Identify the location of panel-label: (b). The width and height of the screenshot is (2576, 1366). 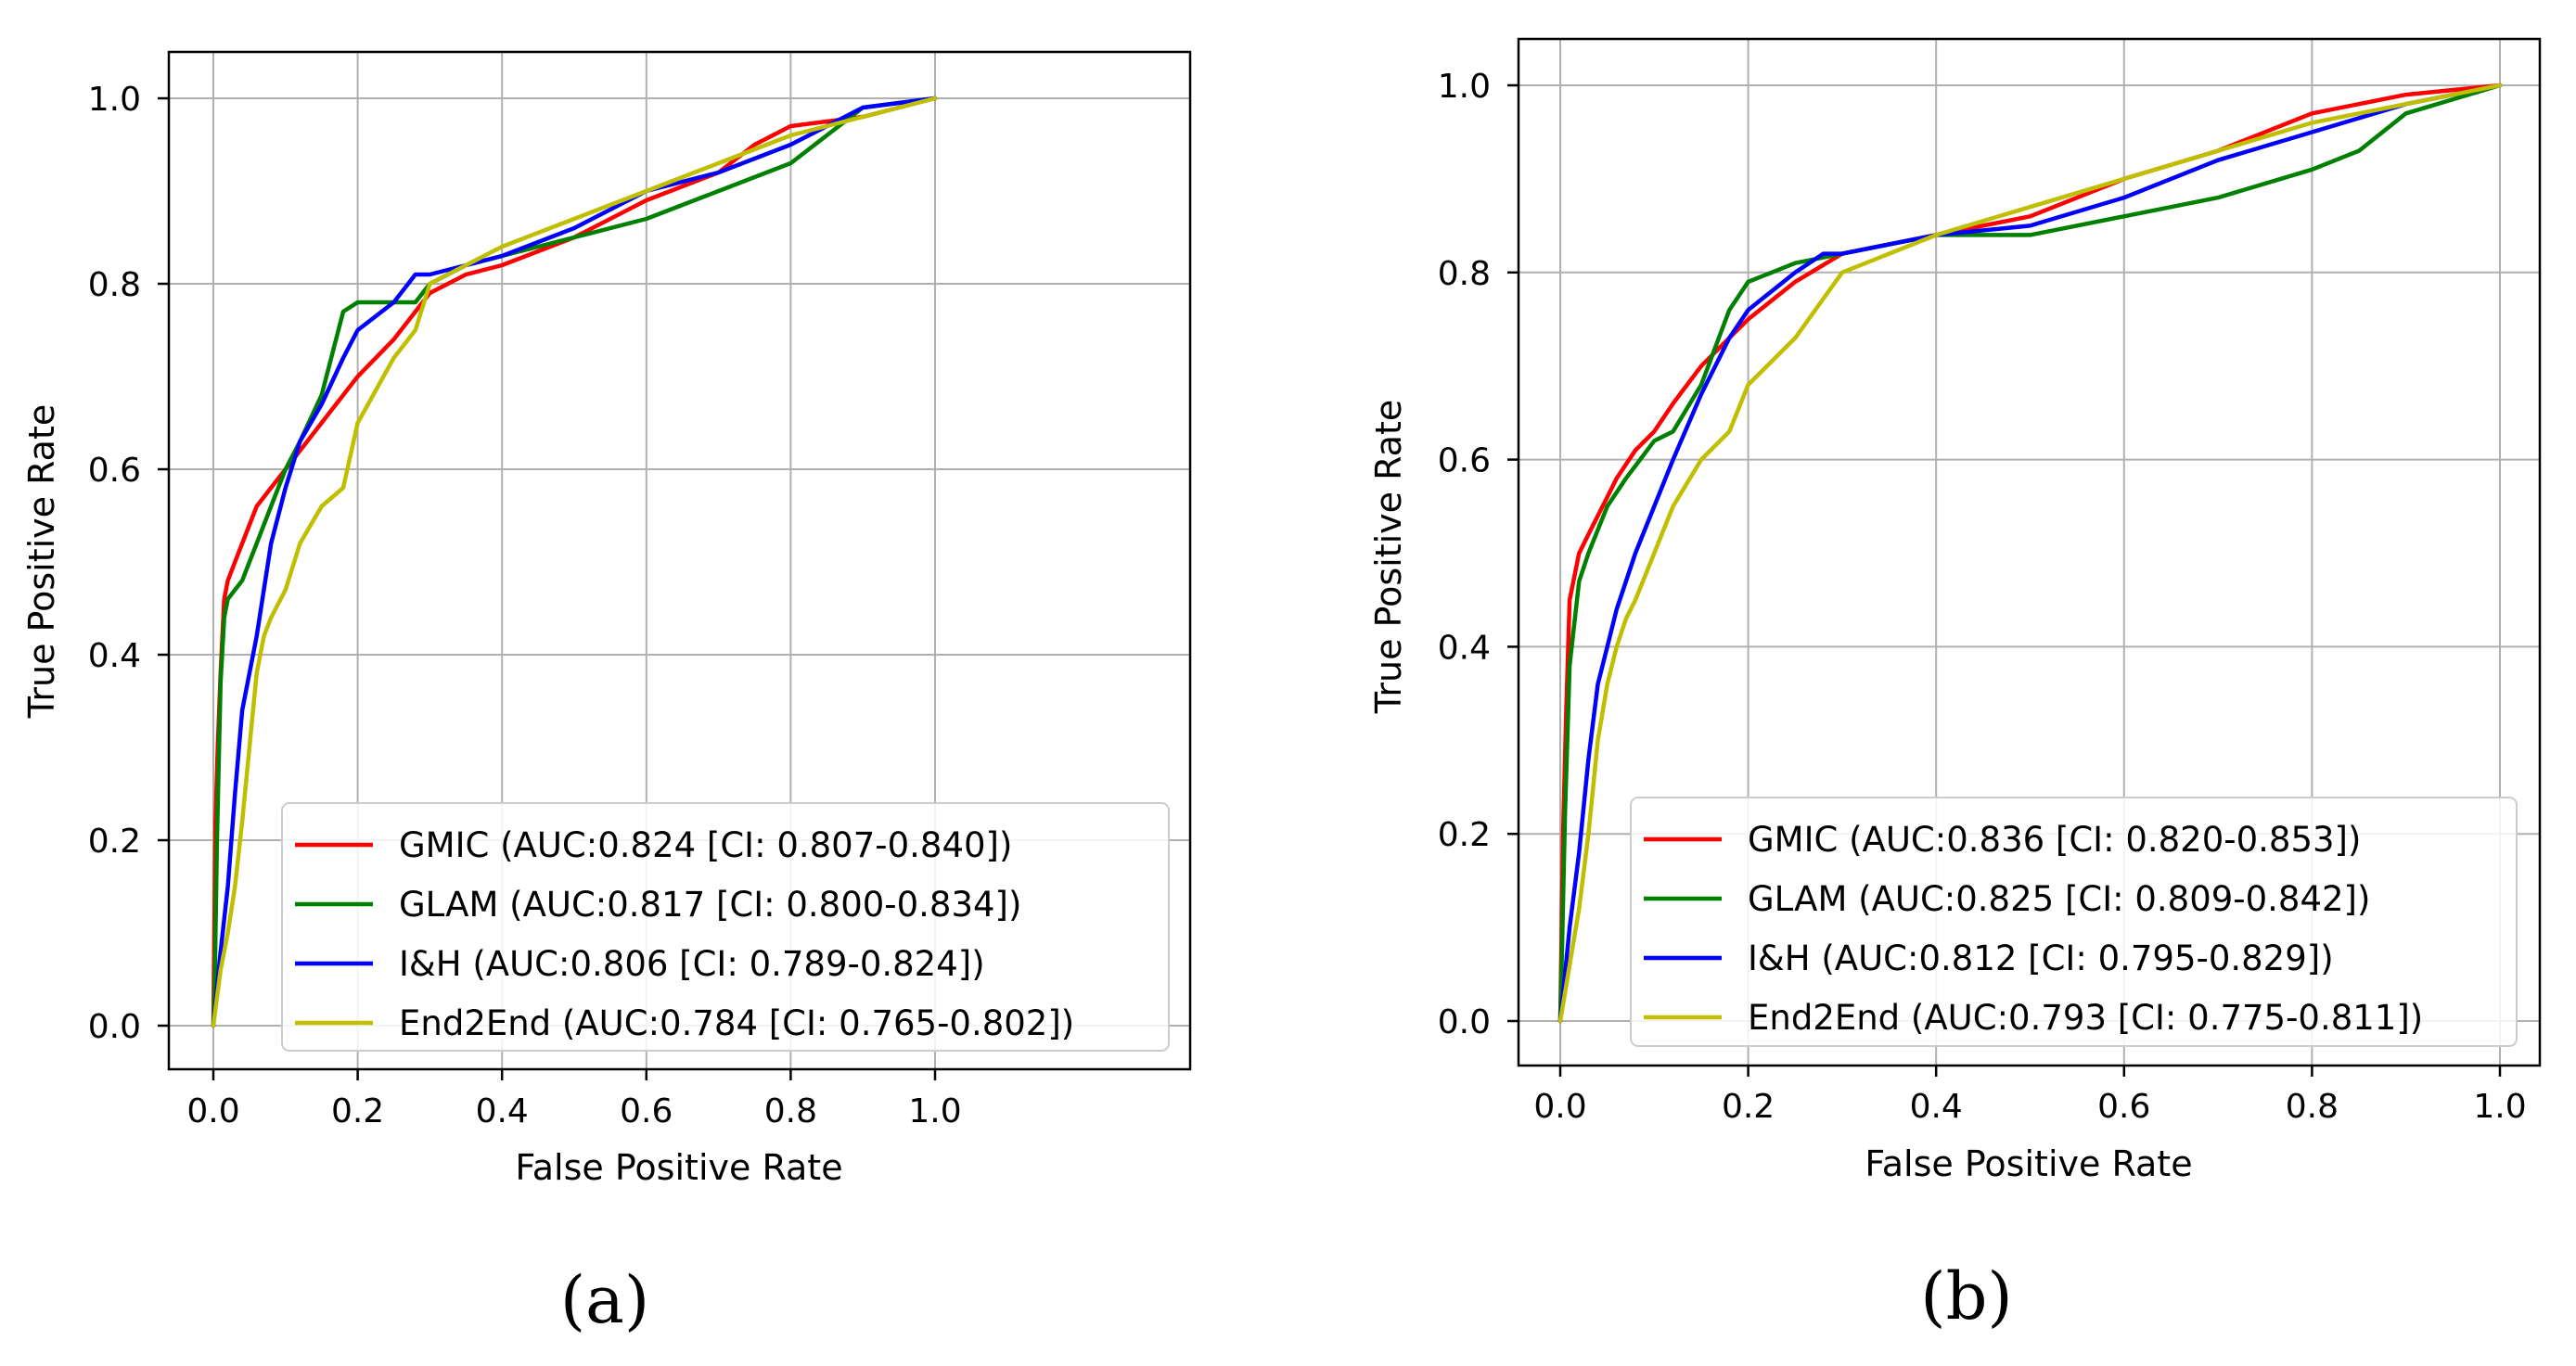
(1966, 1296).